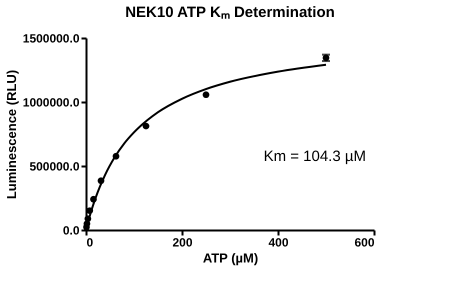 This screenshot has width=450, height=307. Describe the element at coordinates (230, 12) in the screenshot. I see `chart-title: NEK10 ATP Kₘ Determination` at that location.